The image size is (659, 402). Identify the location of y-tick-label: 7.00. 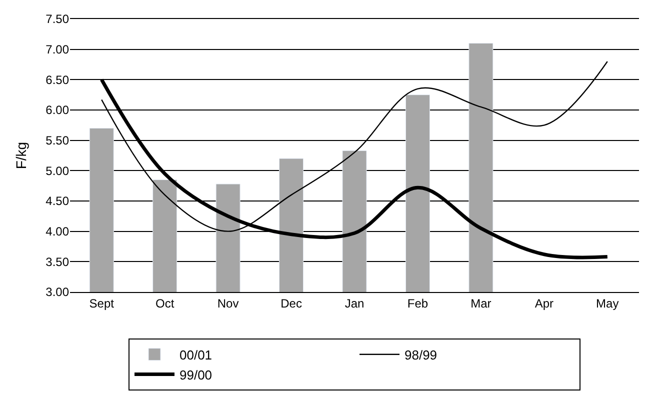
(58, 49).